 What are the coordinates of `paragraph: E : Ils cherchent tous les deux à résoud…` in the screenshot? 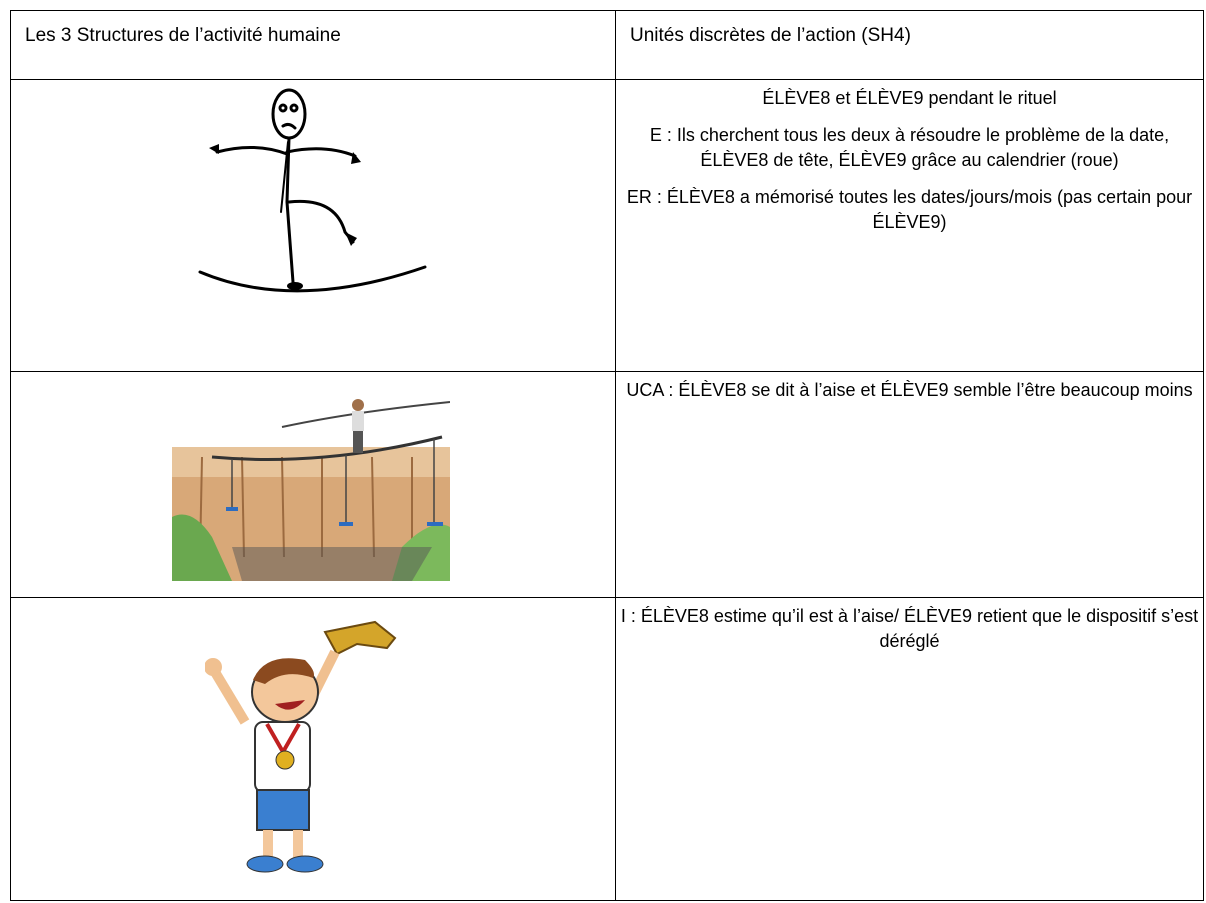 It's located at (909, 147).